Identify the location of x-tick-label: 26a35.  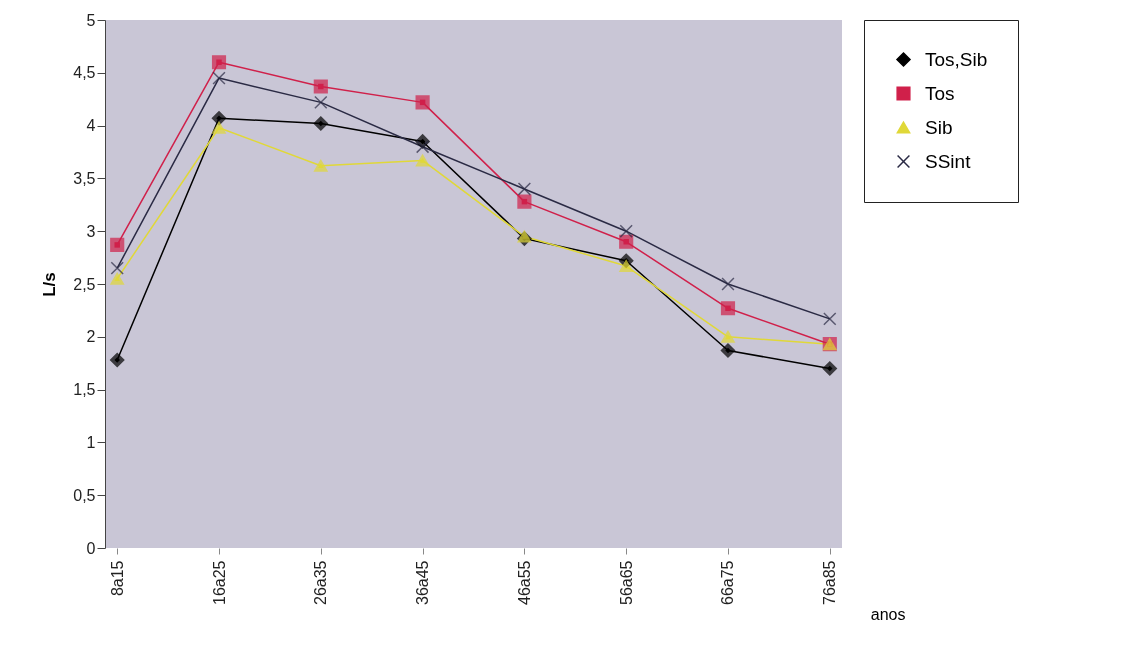
(321, 582).